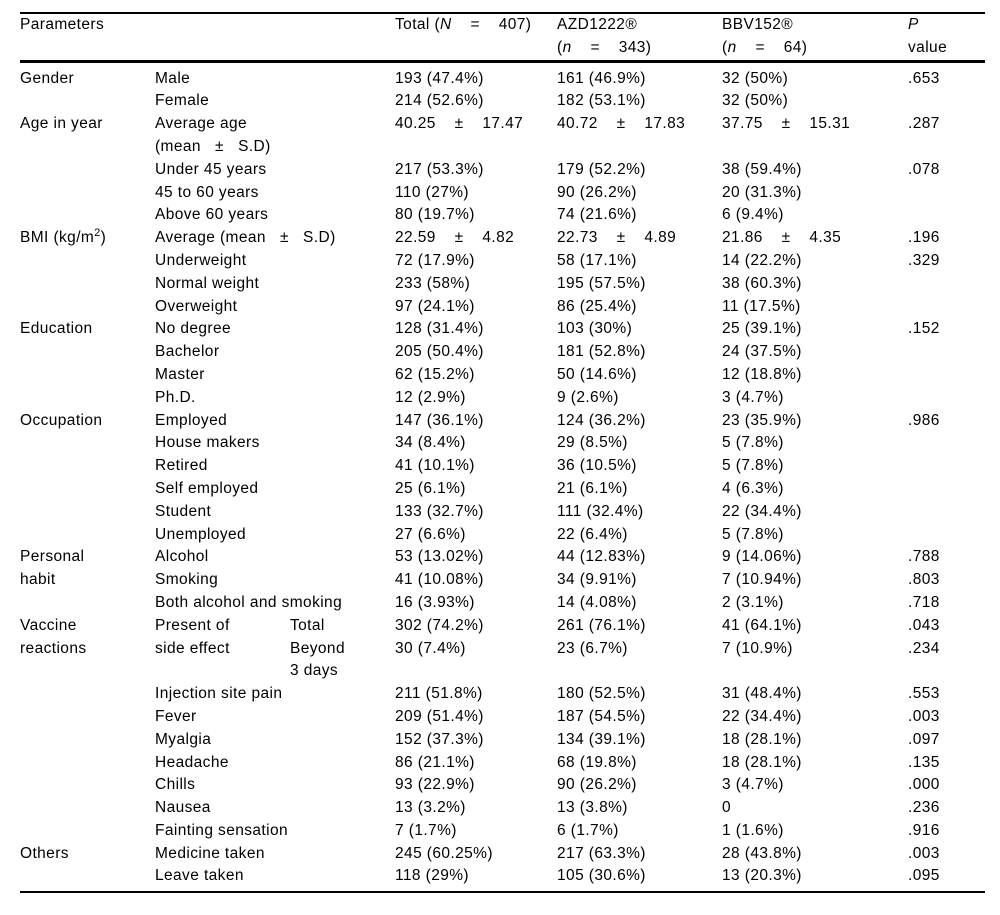 This screenshot has height=915, width=1000. I want to click on cell-sub-item-label: Total, so click(307, 625).